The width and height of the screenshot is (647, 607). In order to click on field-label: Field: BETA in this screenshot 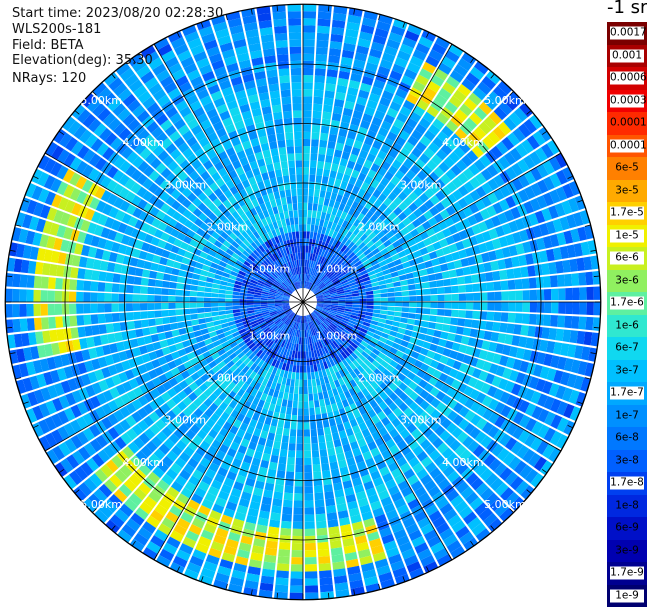, I will do `click(48, 45)`.